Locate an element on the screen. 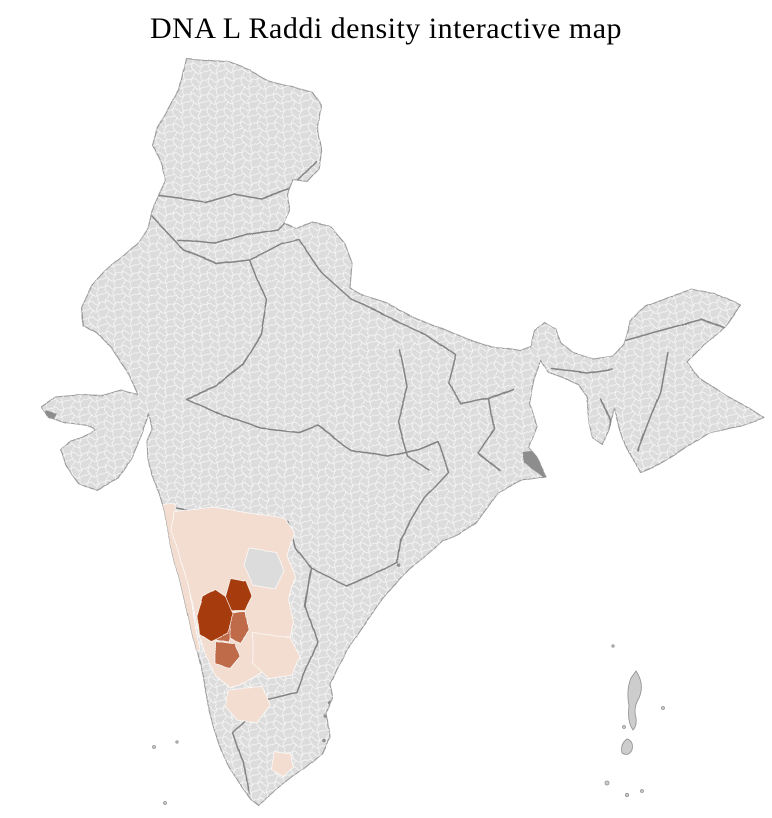  district-low-east-lobe is located at coordinates (276, 656).